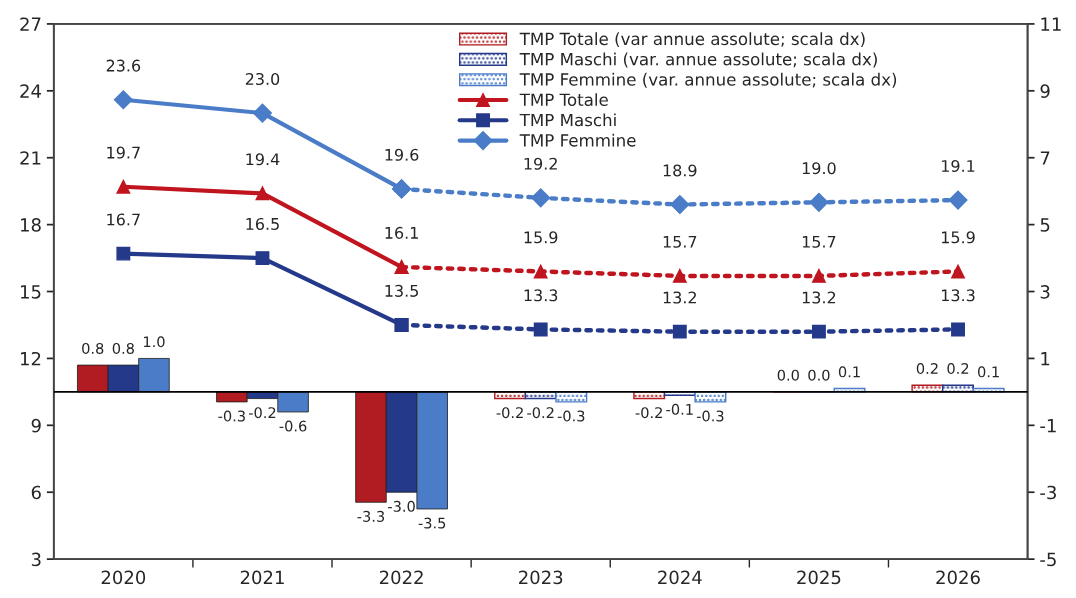 The image size is (1076, 598). Describe the element at coordinates (567, 120) in the screenshot. I see `legend-label: TMP Maschi` at that location.